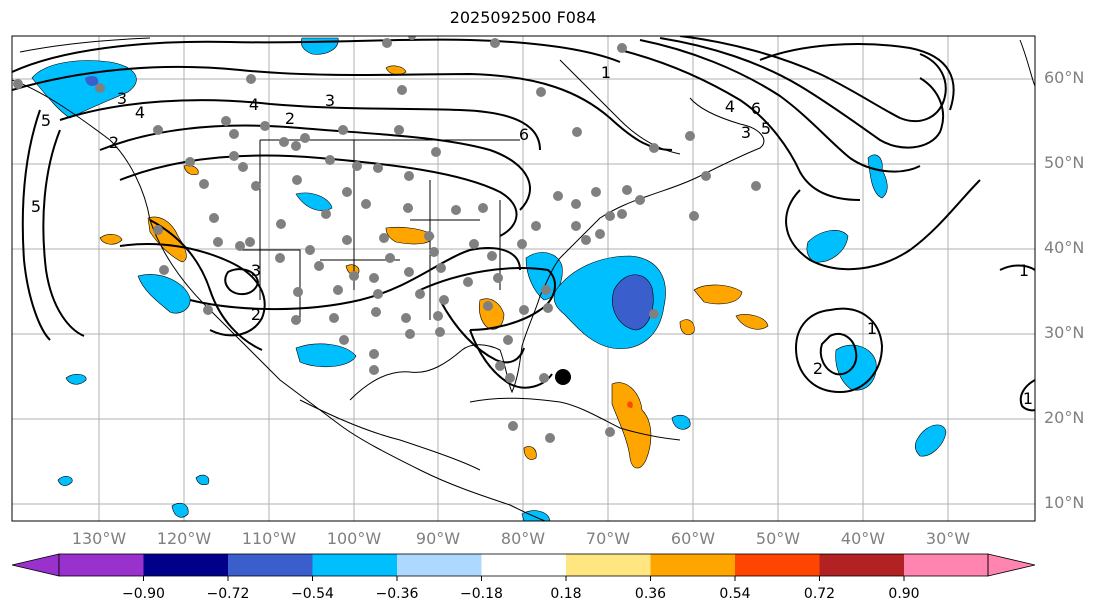 The width and height of the screenshot is (1105, 615). What do you see at coordinates (630, 404) in the screenshot?
I see `positive-core-caribbean` at bounding box center [630, 404].